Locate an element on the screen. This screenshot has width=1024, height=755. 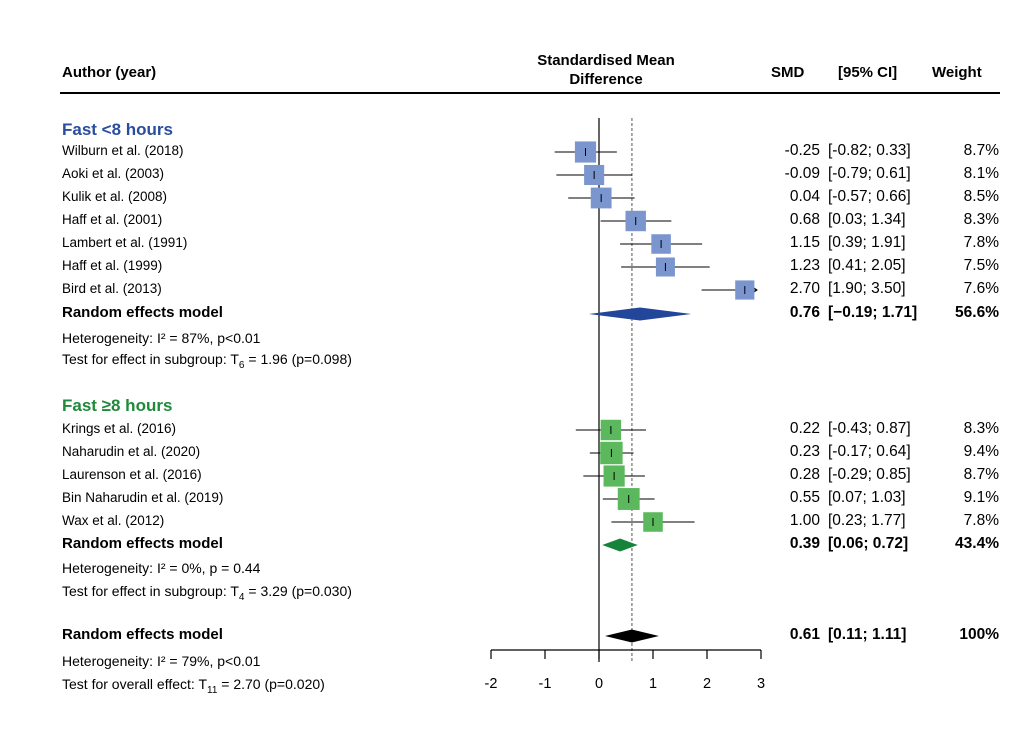
study-smd: 0.04 is located at coordinates (804, 196).